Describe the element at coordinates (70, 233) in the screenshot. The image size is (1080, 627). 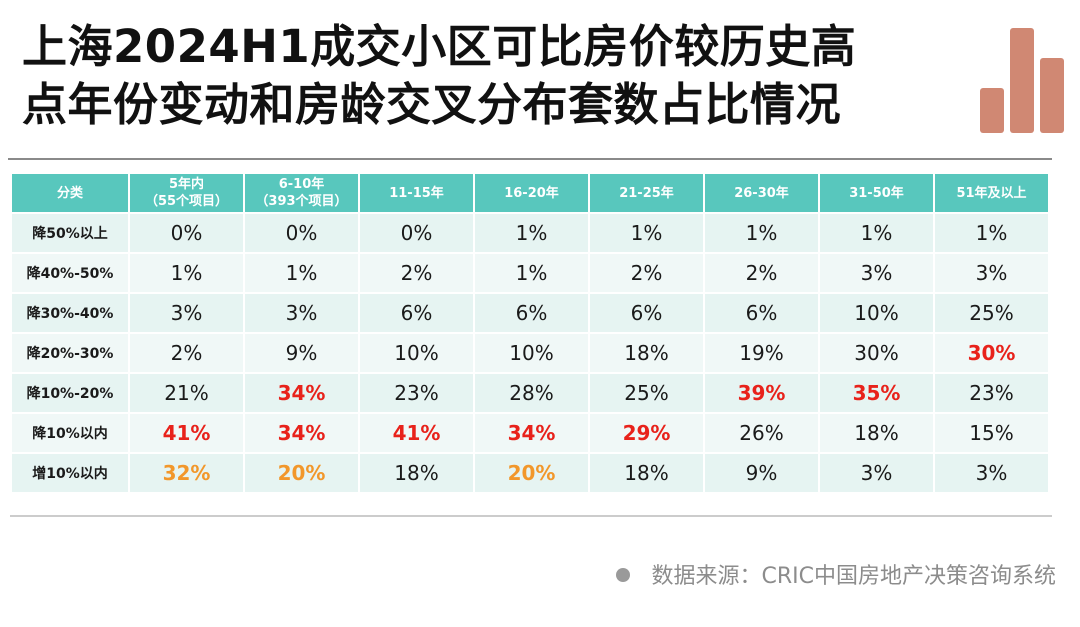
I see `row-label: 降50%以上` at that location.